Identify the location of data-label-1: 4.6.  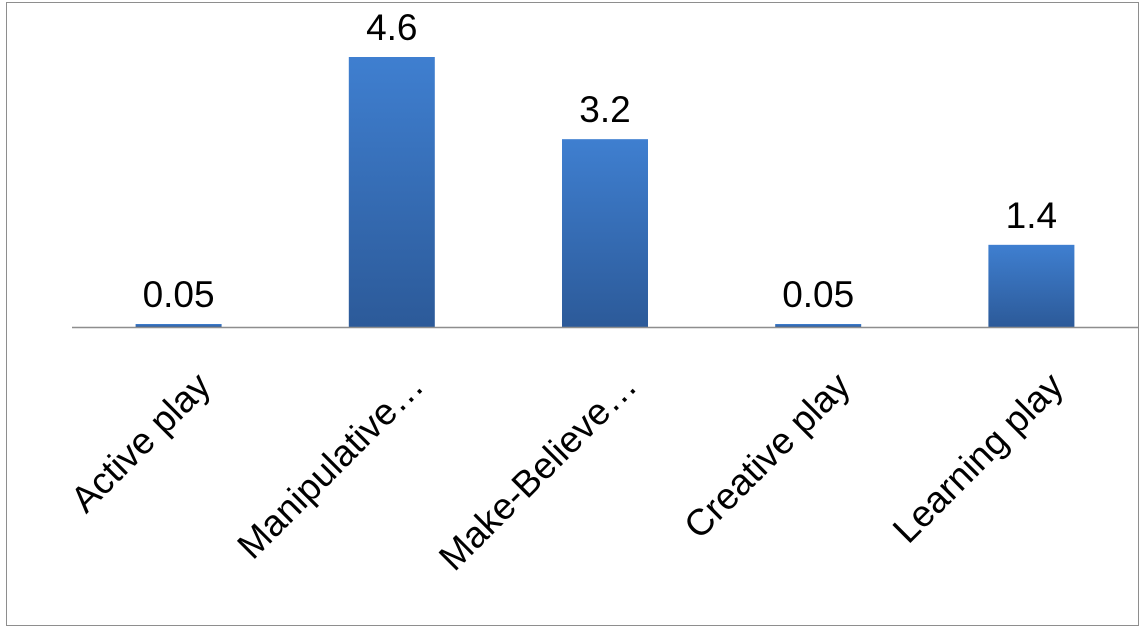
(391, 27).